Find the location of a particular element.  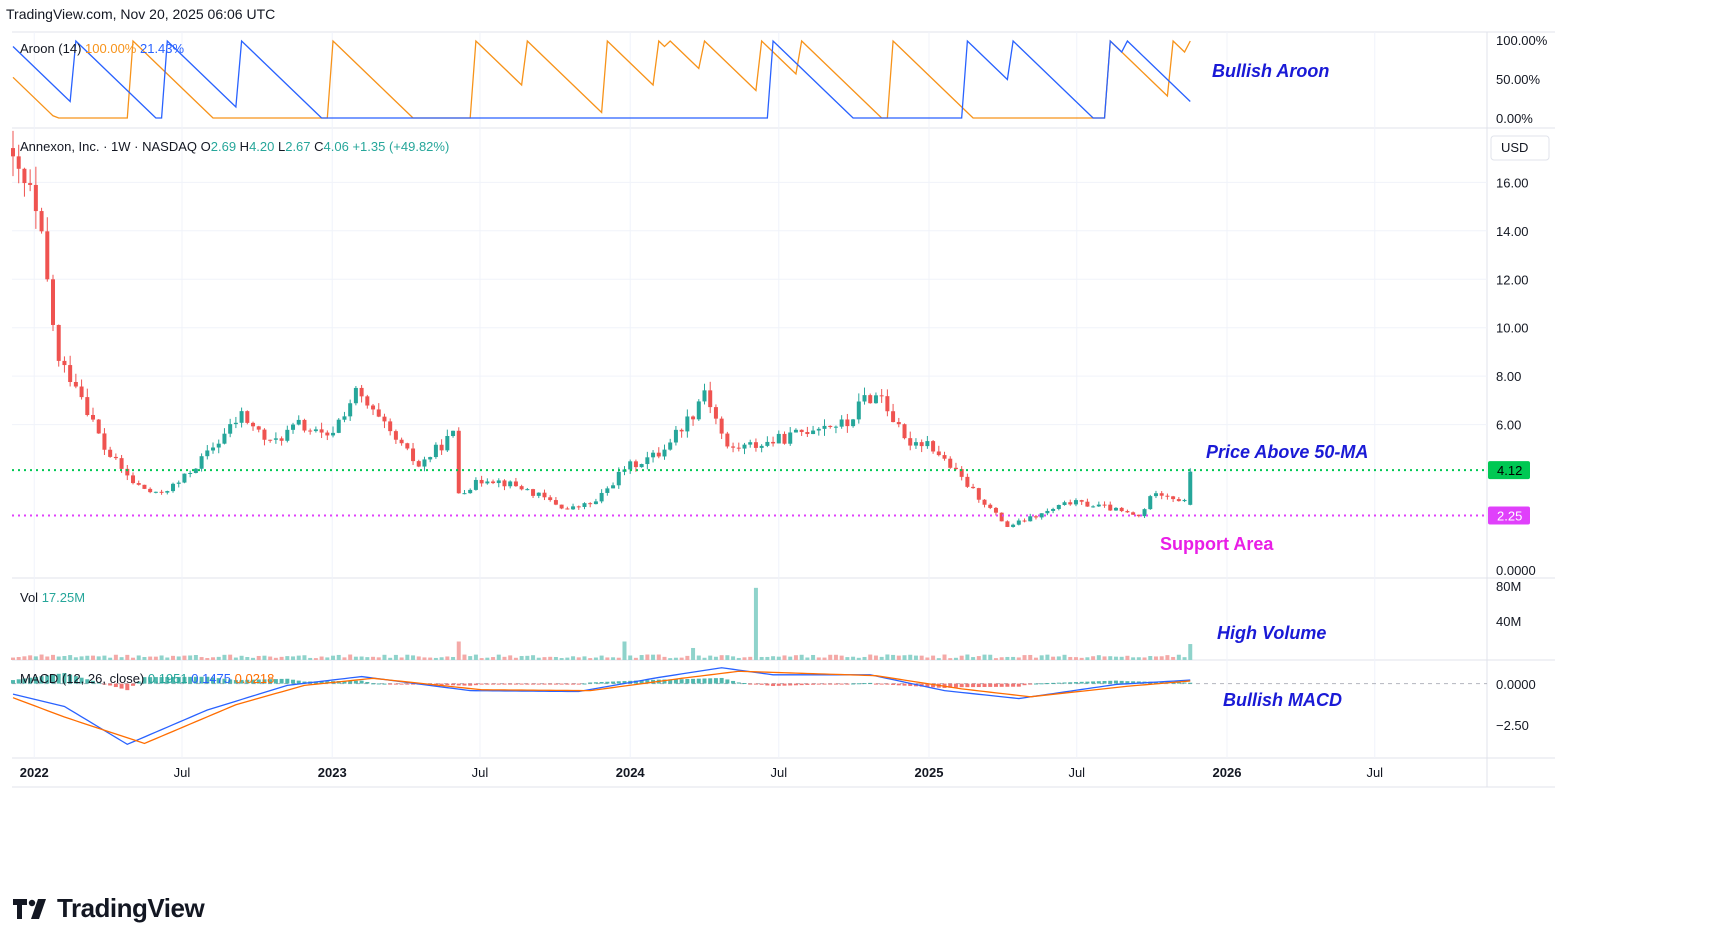

currency-button is located at coordinates (1520, 148).